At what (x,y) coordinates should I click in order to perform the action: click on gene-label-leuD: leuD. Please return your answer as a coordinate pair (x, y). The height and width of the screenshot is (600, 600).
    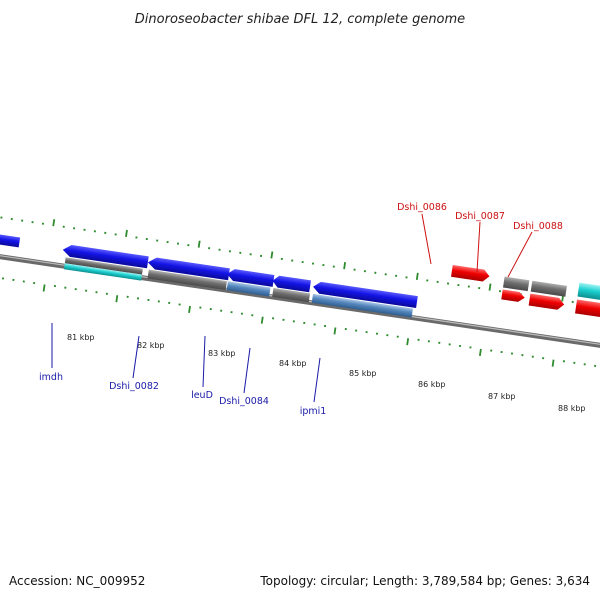
    Looking at the image, I should click on (202, 395).